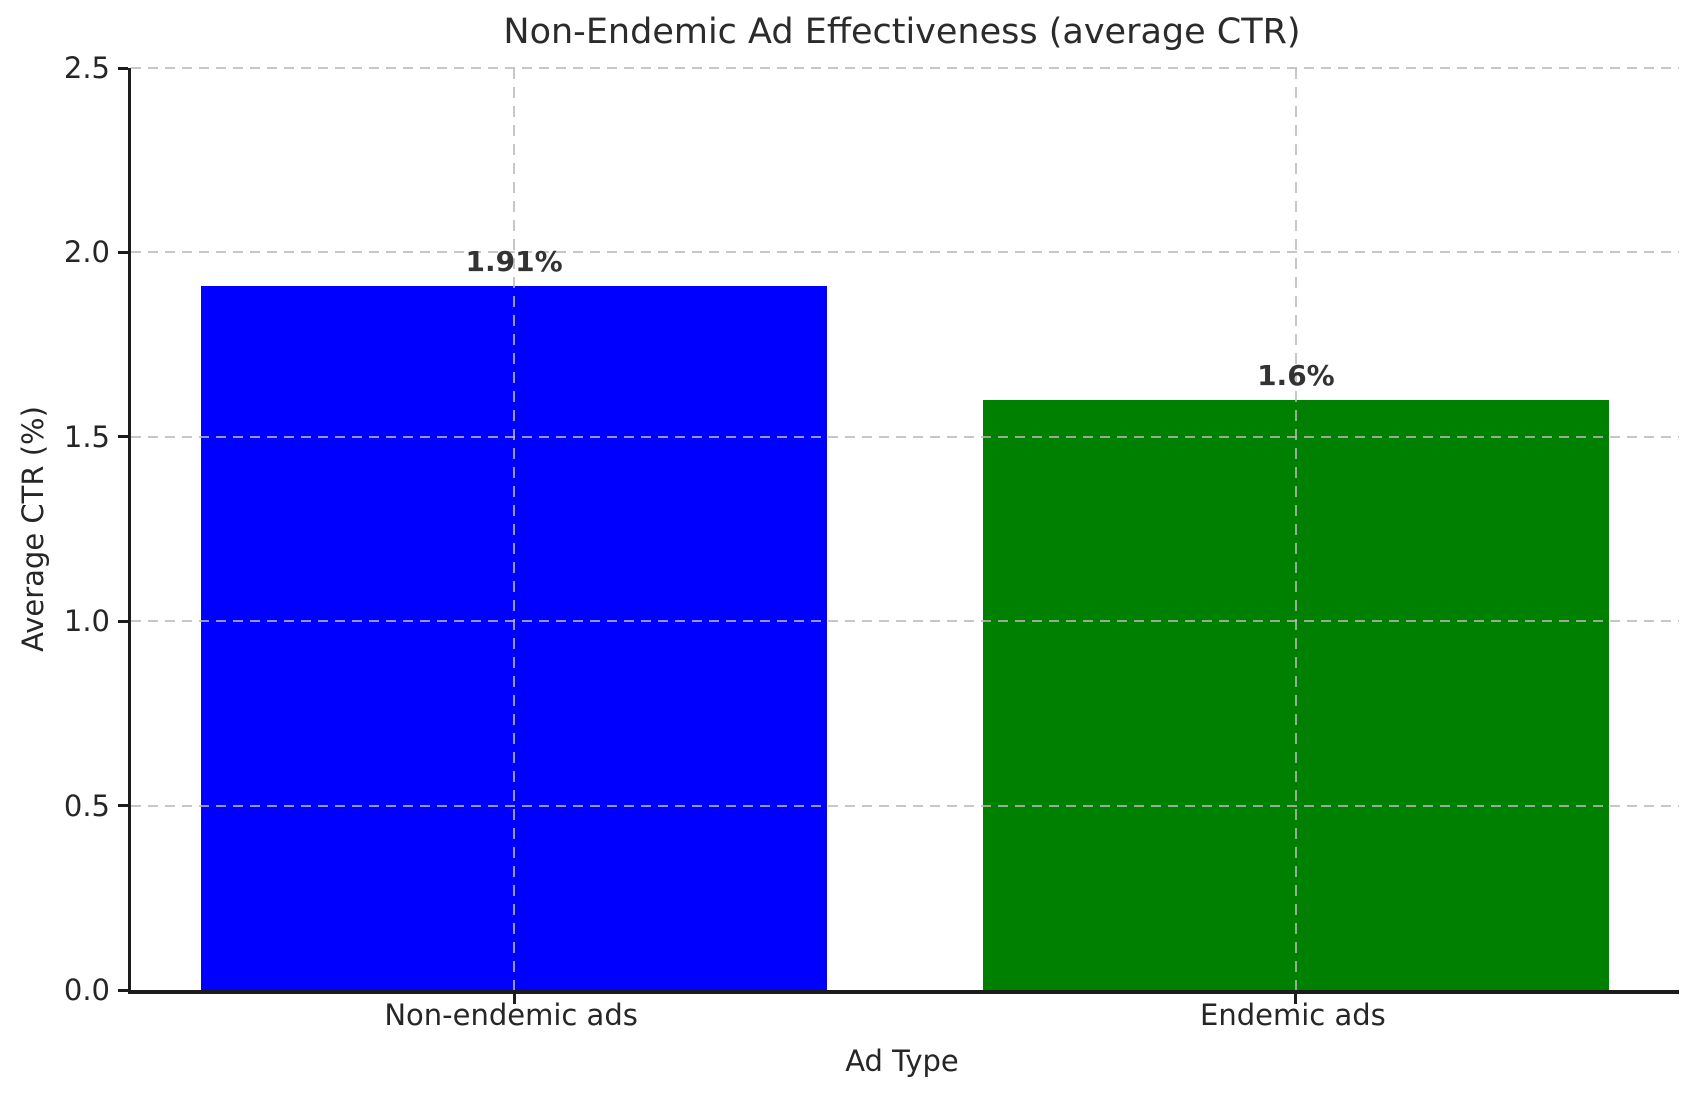 This screenshot has width=1697, height=1101. Describe the element at coordinates (86, 436) in the screenshot. I see `y-tick-label: 1.5` at that location.